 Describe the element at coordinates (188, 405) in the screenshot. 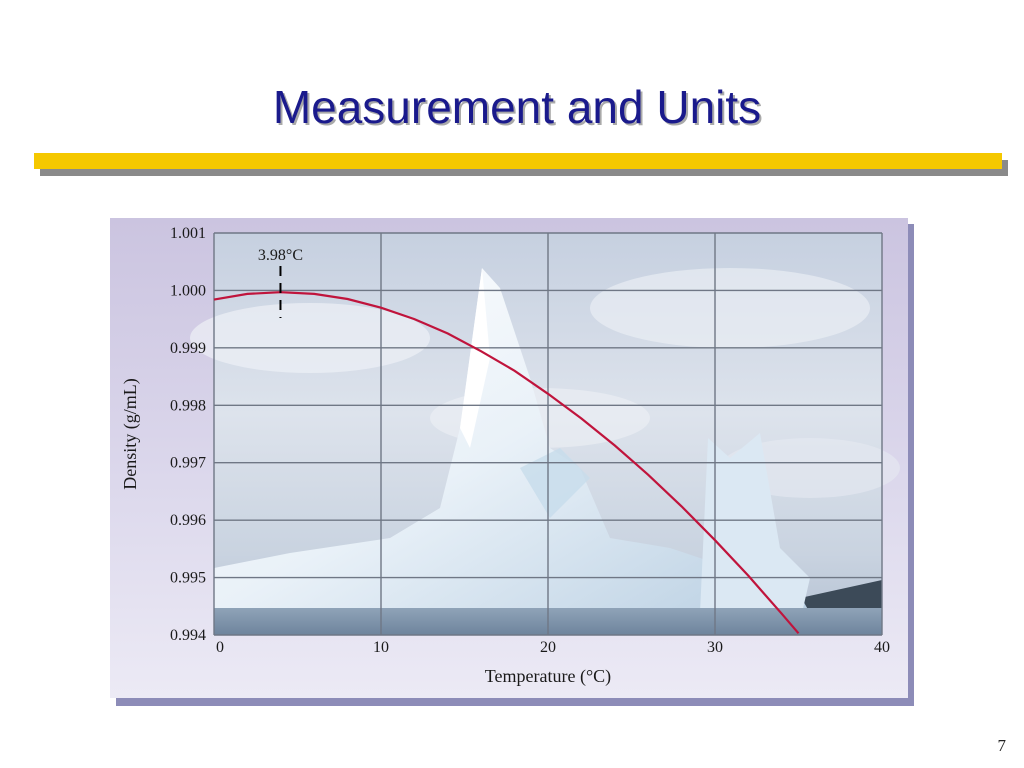

I see `y-tick-label: 0.998` at that location.